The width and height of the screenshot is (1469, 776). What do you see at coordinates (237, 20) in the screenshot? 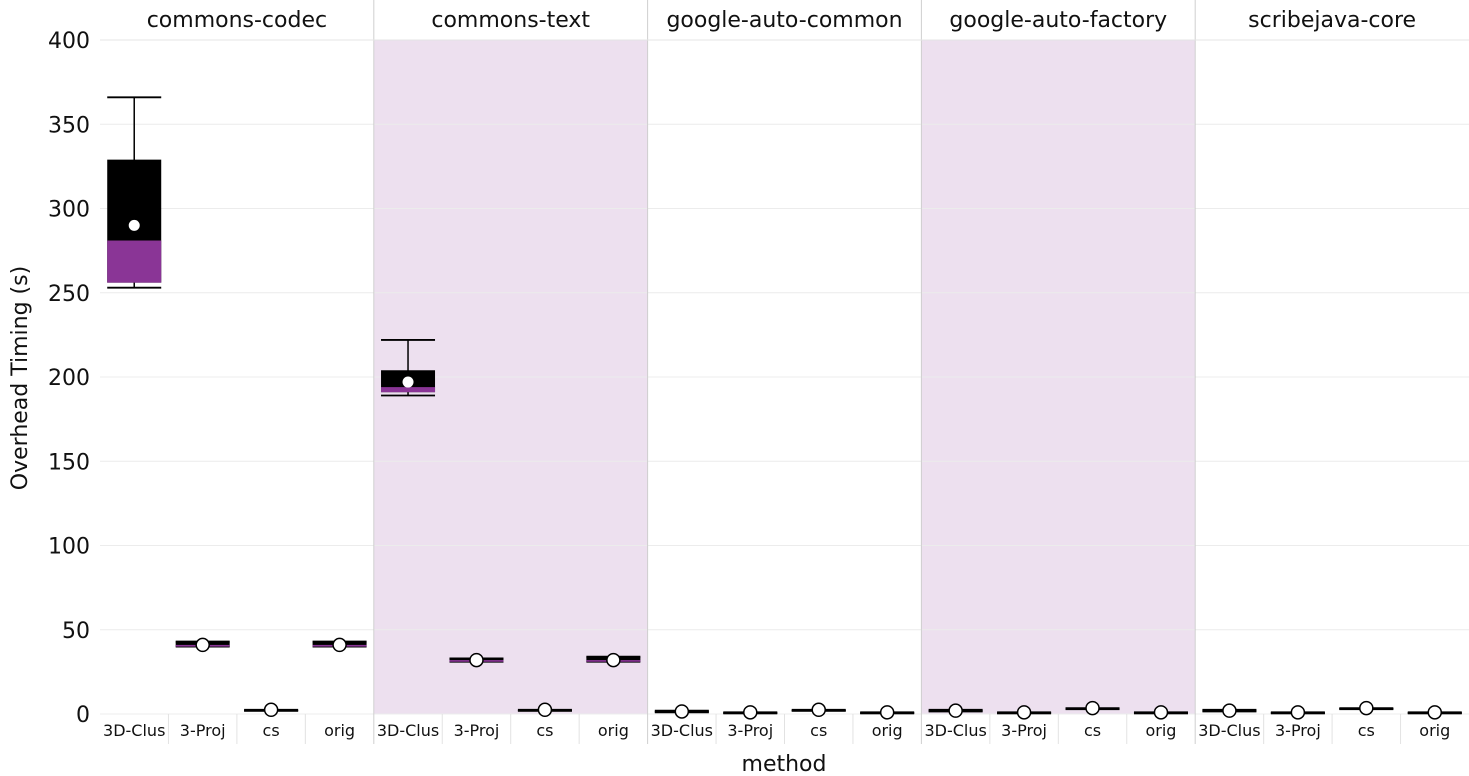
I see `facet-title: commons-codec` at bounding box center [237, 20].